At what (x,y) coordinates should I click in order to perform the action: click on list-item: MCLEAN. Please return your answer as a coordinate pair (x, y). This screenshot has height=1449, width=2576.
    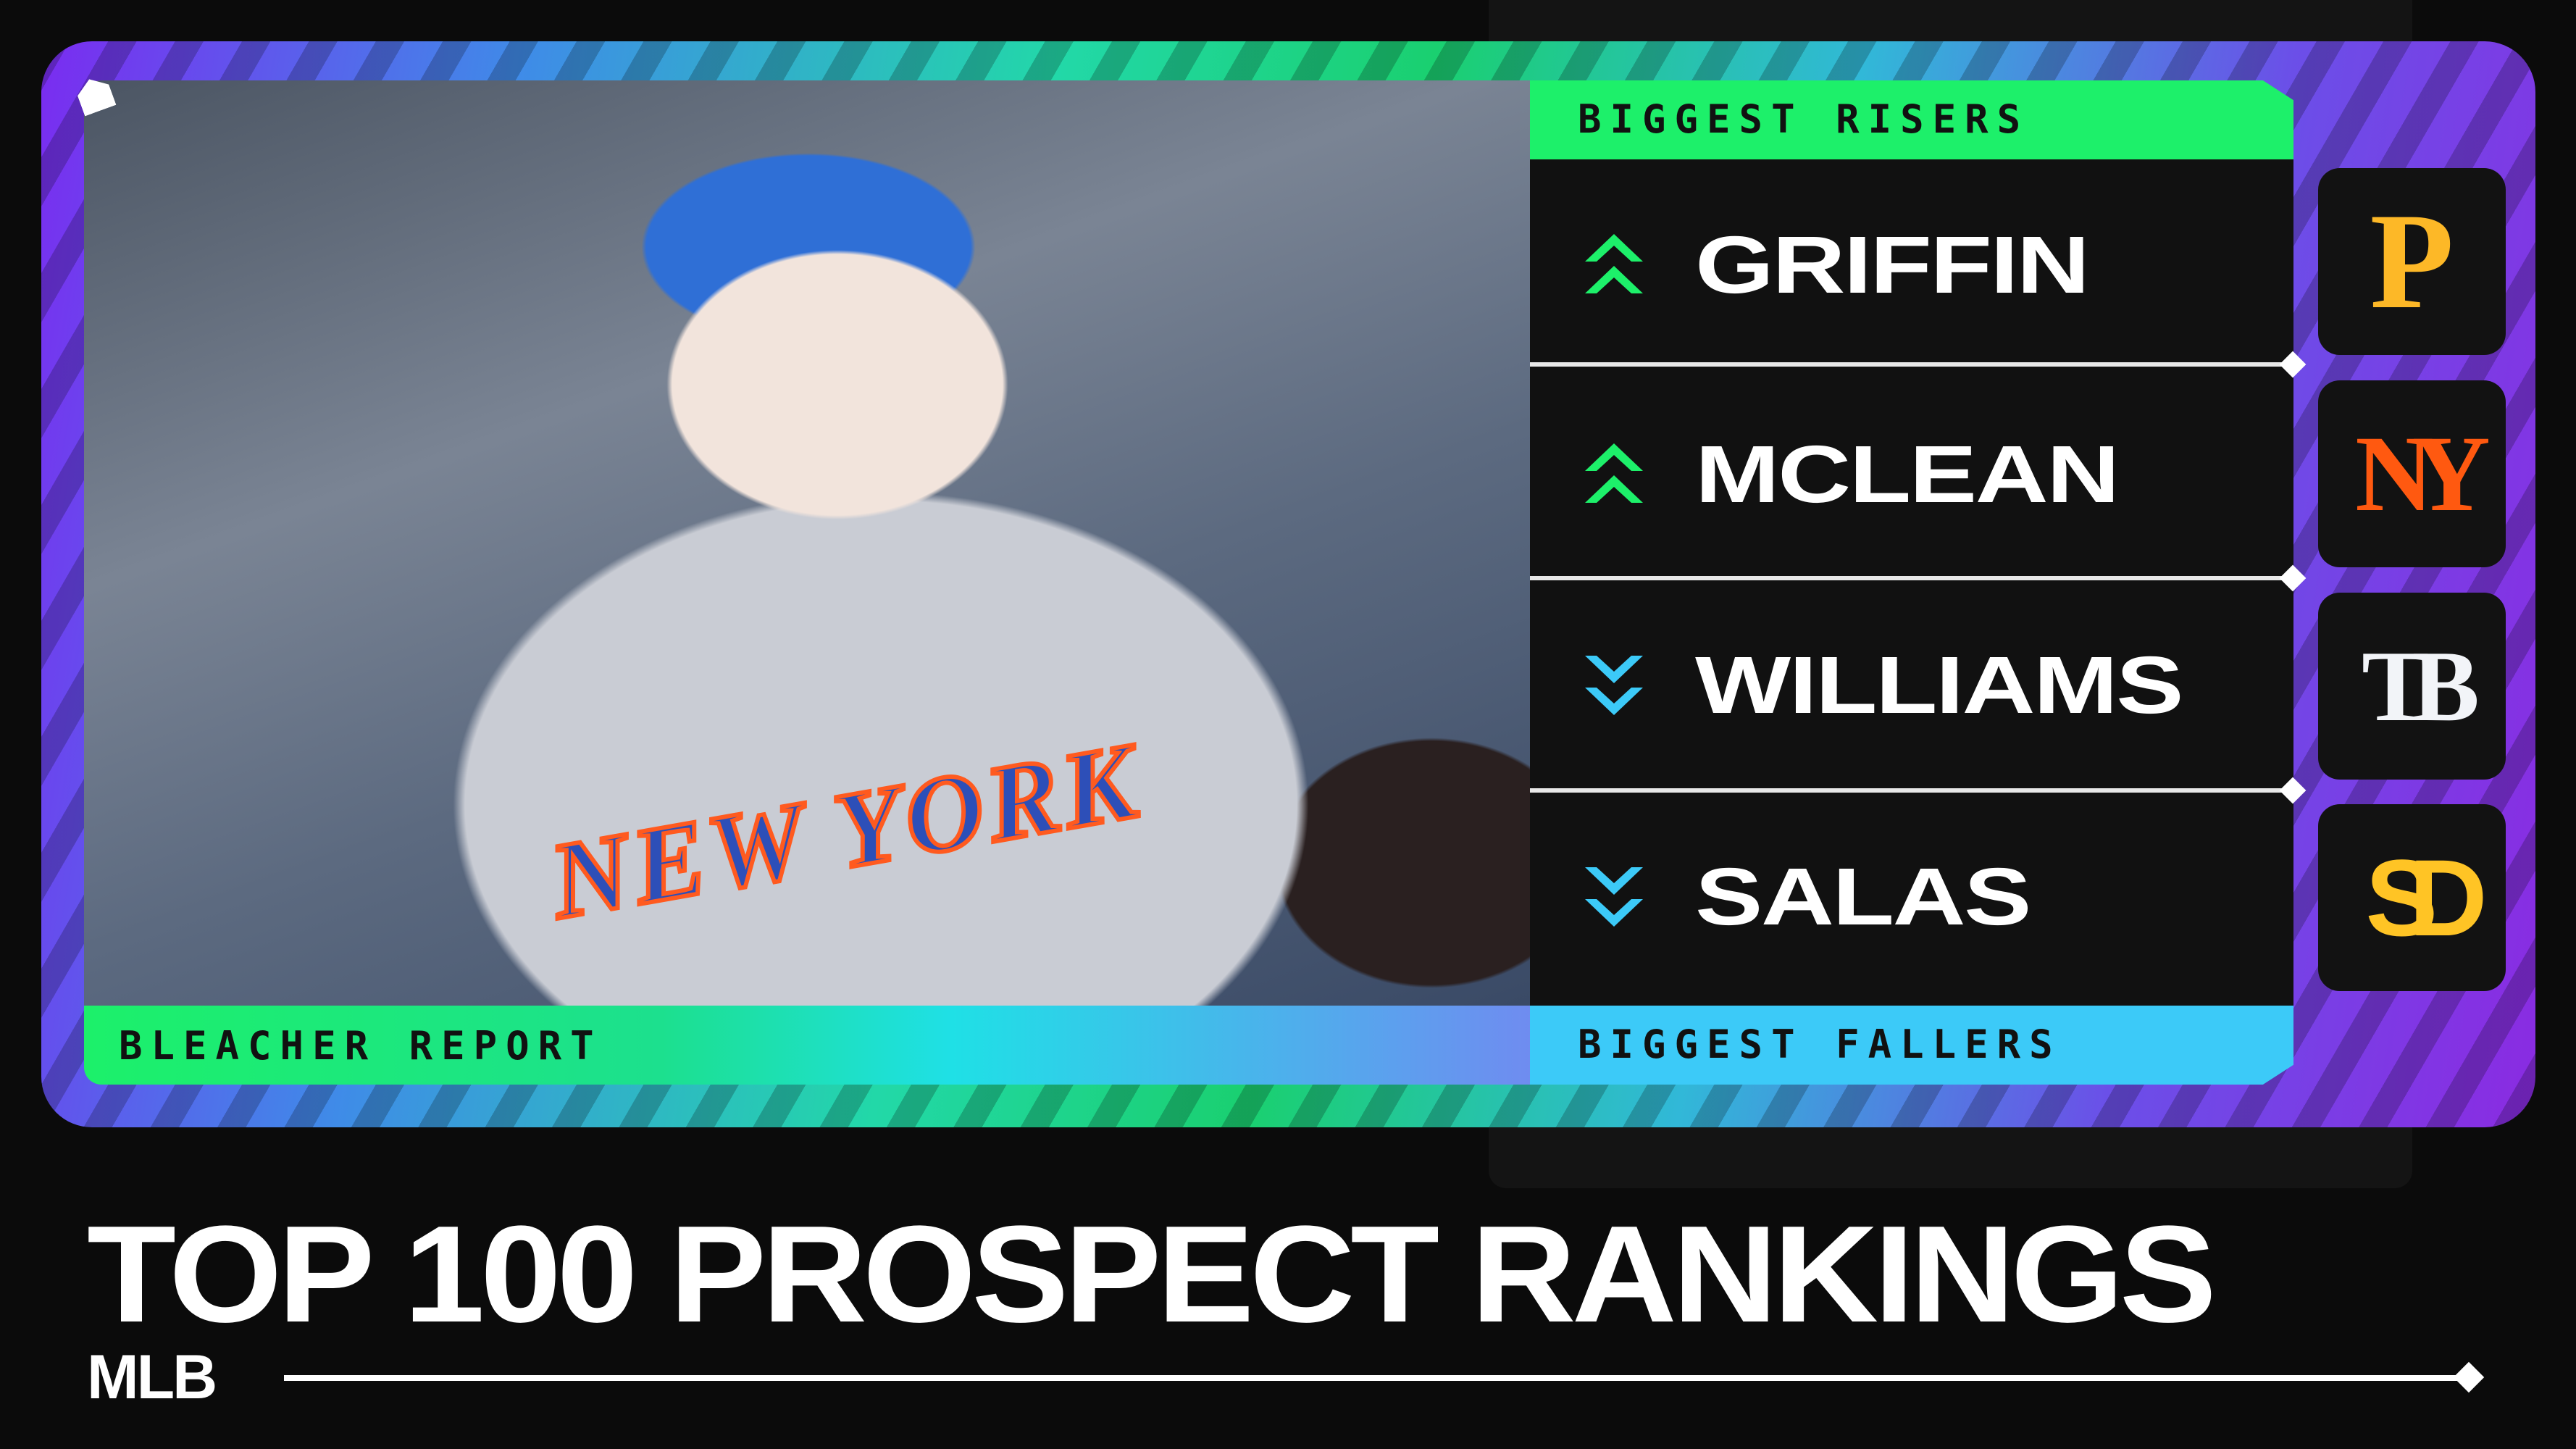
    Looking at the image, I should click on (1911, 474).